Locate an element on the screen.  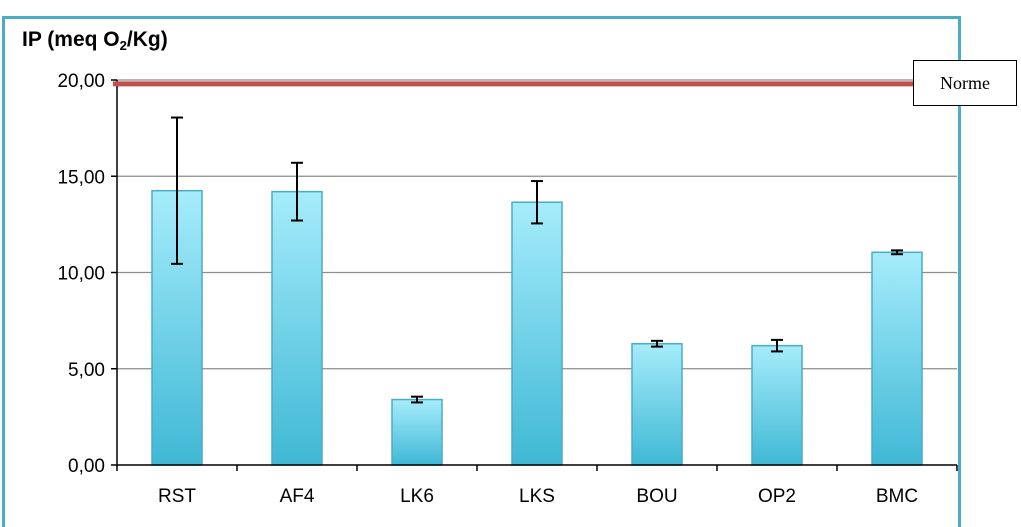
y-axis-title: IP (meq O2/Kg) is located at coordinates (95, 40).